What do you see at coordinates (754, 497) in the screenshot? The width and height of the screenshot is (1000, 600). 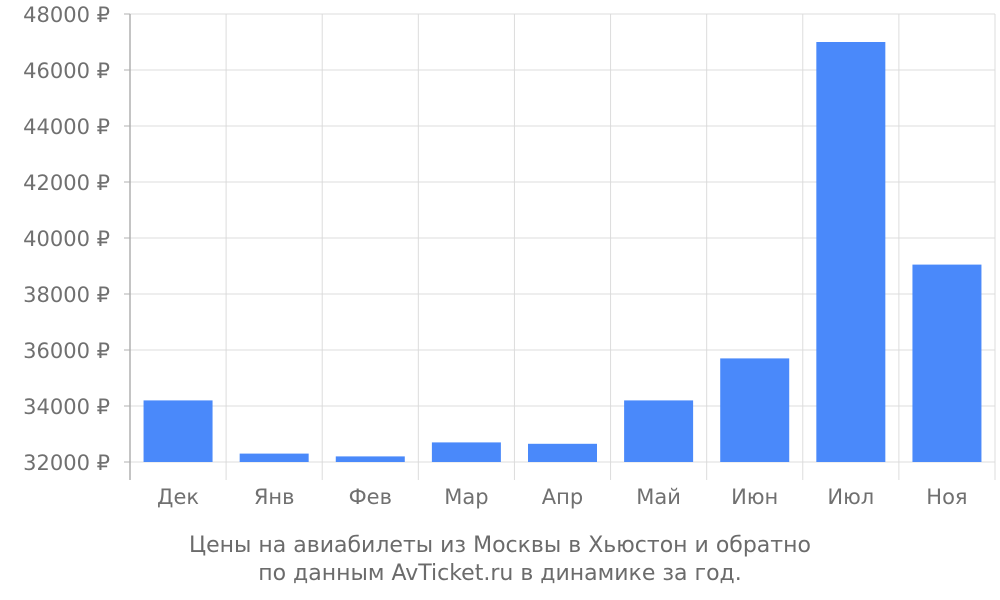 I see `x-tick-label: Июн` at bounding box center [754, 497].